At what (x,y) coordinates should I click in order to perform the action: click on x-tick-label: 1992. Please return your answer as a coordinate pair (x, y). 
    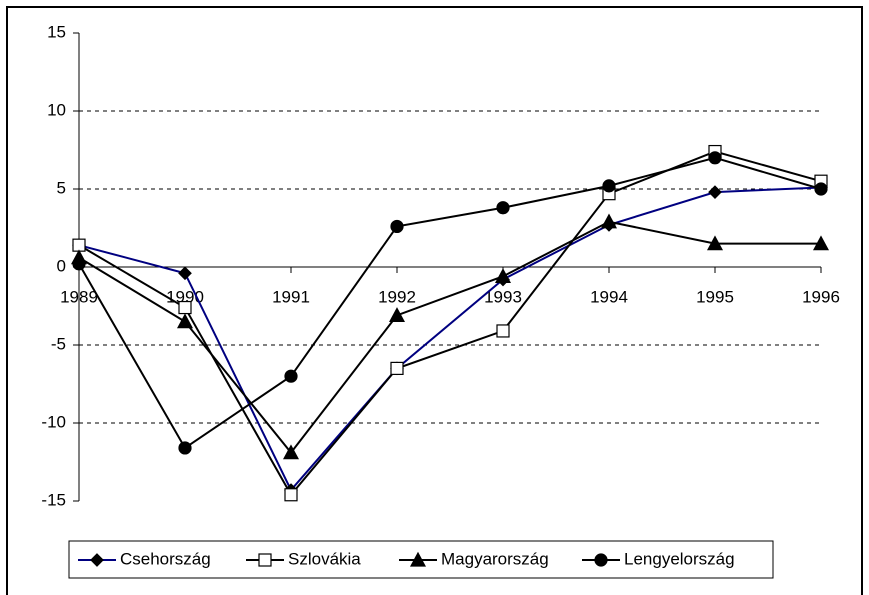
    Looking at the image, I should click on (397, 296).